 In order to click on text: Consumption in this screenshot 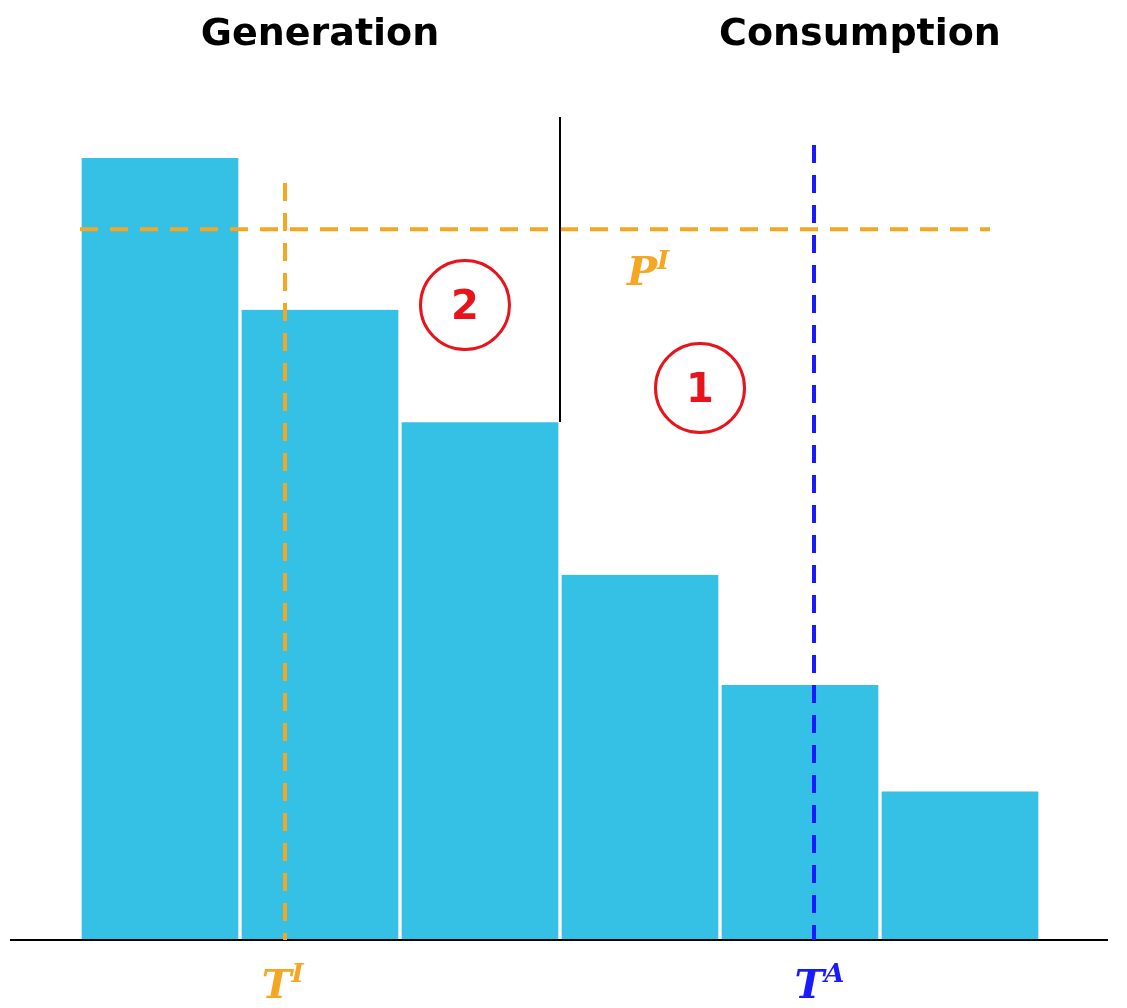, I will do `click(860, 32)`.